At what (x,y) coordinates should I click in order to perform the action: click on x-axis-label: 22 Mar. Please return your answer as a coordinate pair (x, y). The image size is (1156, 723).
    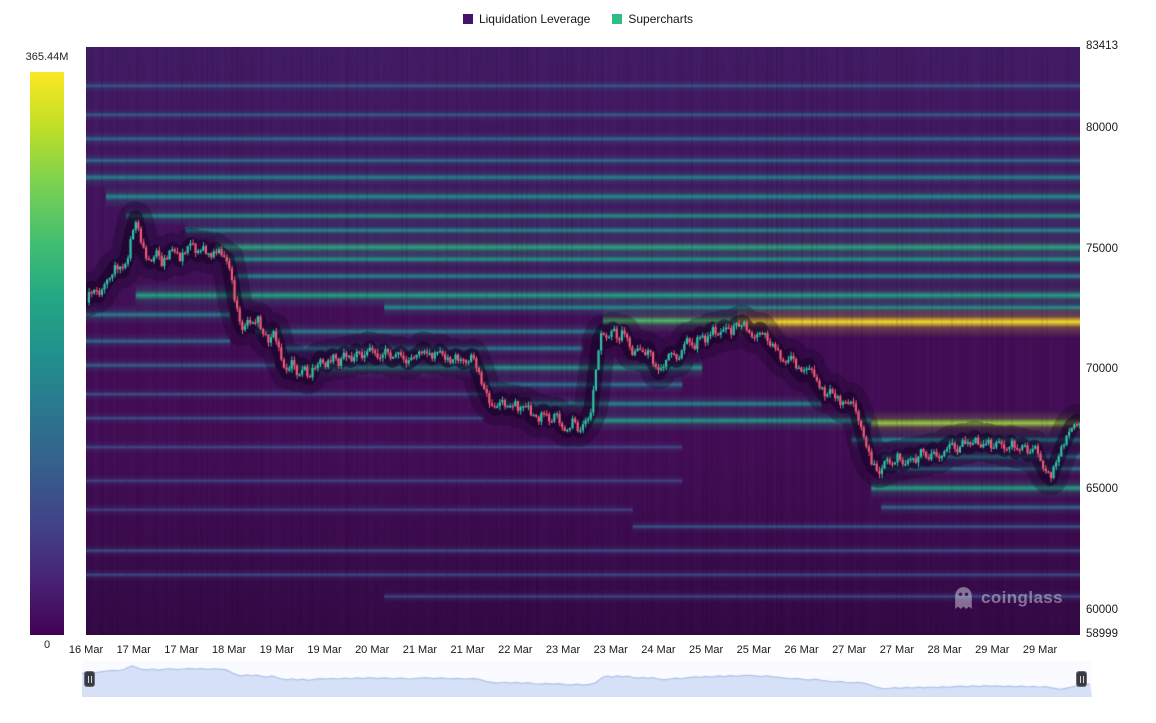
    Looking at the image, I should click on (515, 650).